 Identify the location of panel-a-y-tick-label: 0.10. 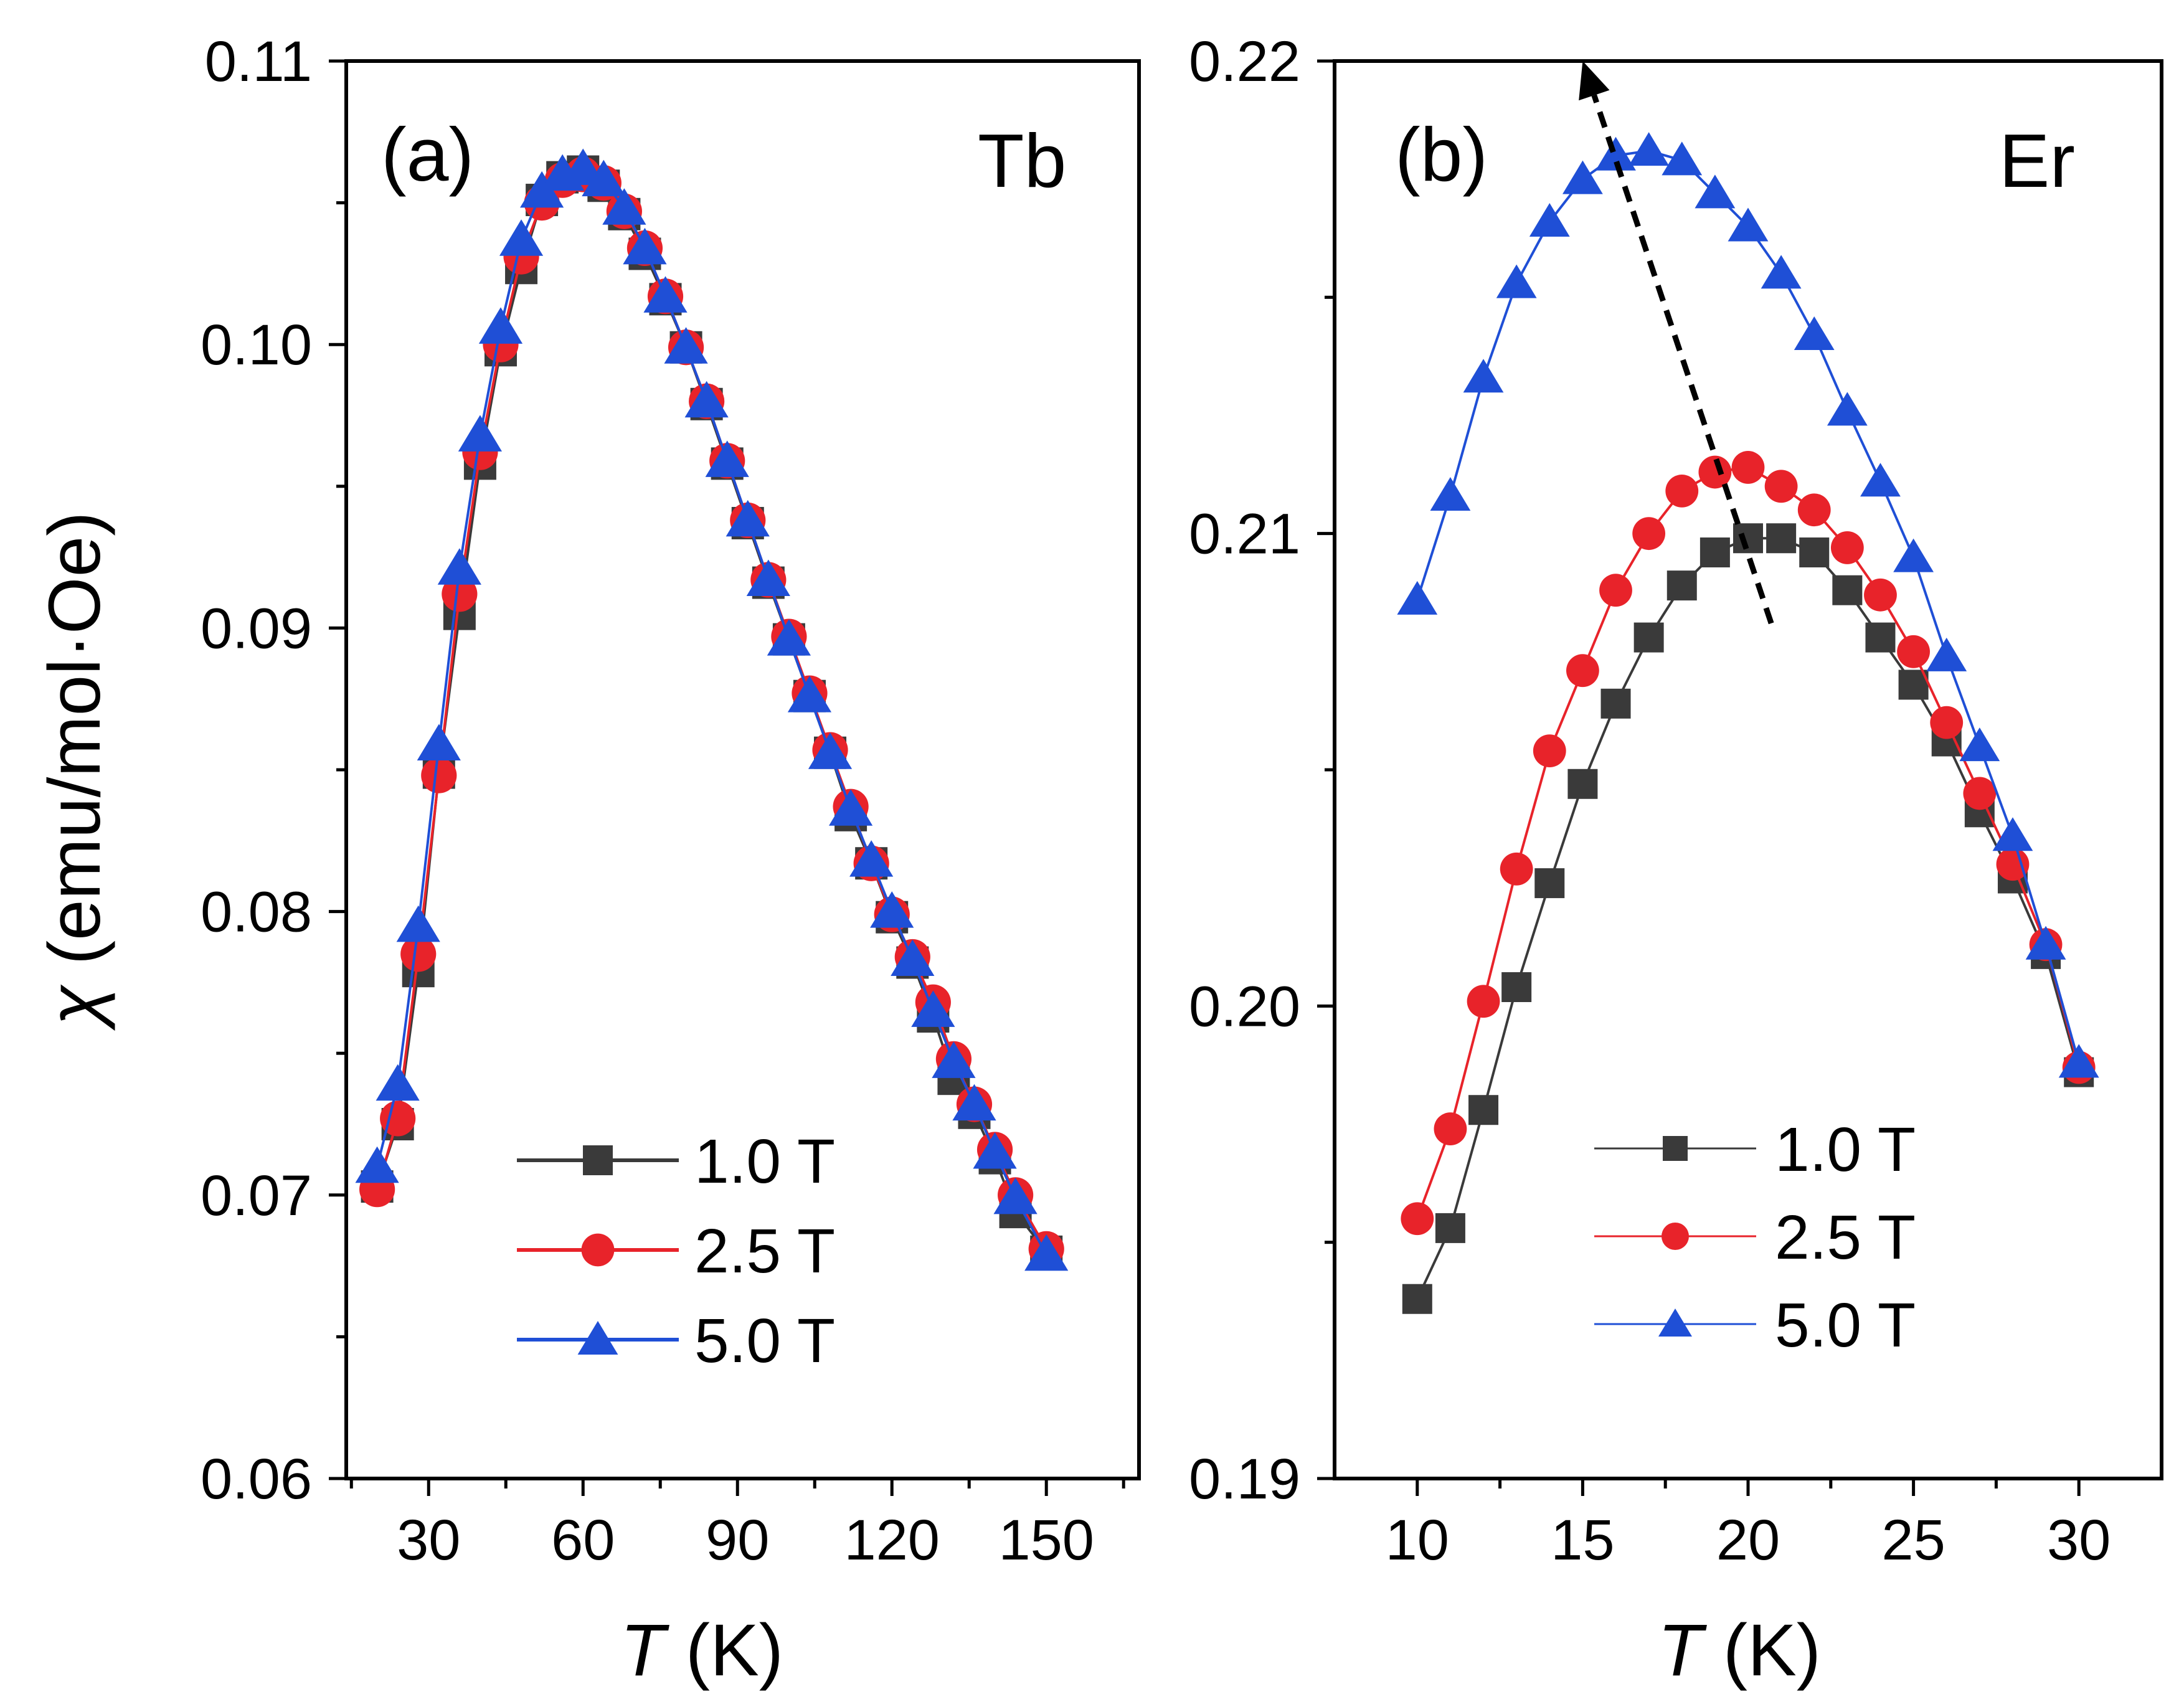
(257, 345).